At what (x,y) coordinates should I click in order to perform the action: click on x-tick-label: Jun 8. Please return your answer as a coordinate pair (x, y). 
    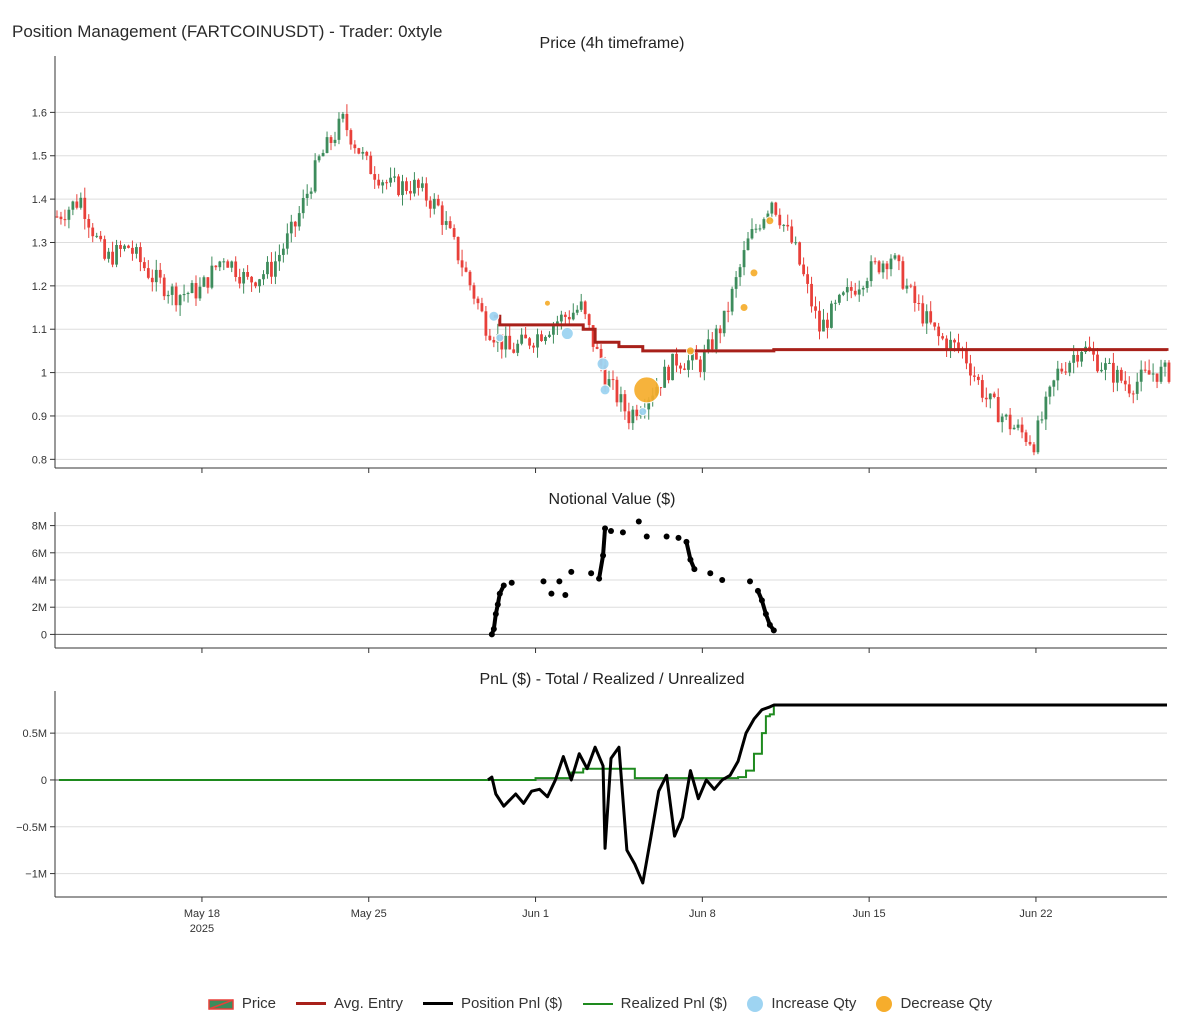
    Looking at the image, I should click on (702, 914).